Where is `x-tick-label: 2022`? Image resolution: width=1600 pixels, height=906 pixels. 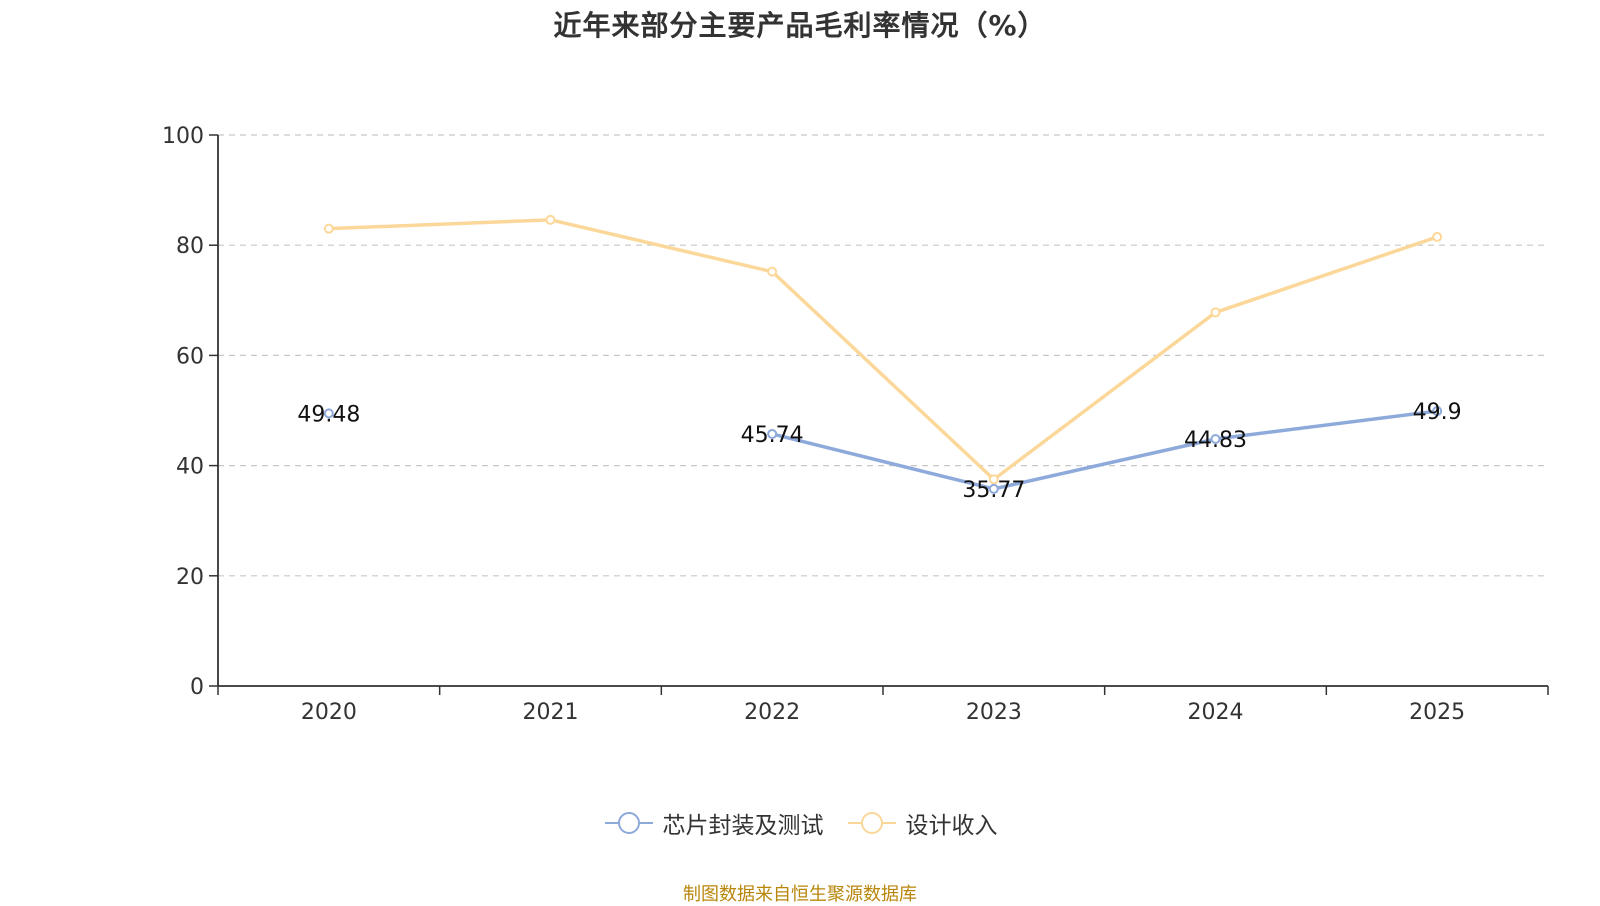 x-tick-label: 2022 is located at coordinates (772, 712).